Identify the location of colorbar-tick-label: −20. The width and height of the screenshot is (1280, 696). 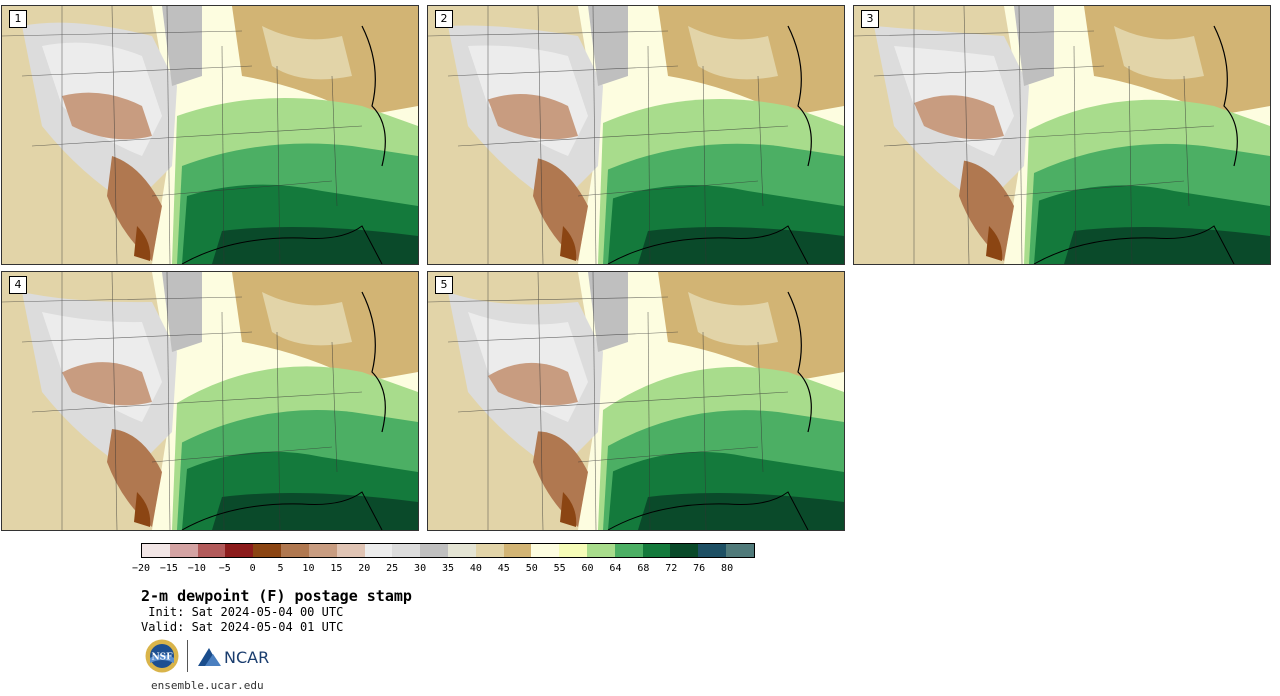
(141, 568).